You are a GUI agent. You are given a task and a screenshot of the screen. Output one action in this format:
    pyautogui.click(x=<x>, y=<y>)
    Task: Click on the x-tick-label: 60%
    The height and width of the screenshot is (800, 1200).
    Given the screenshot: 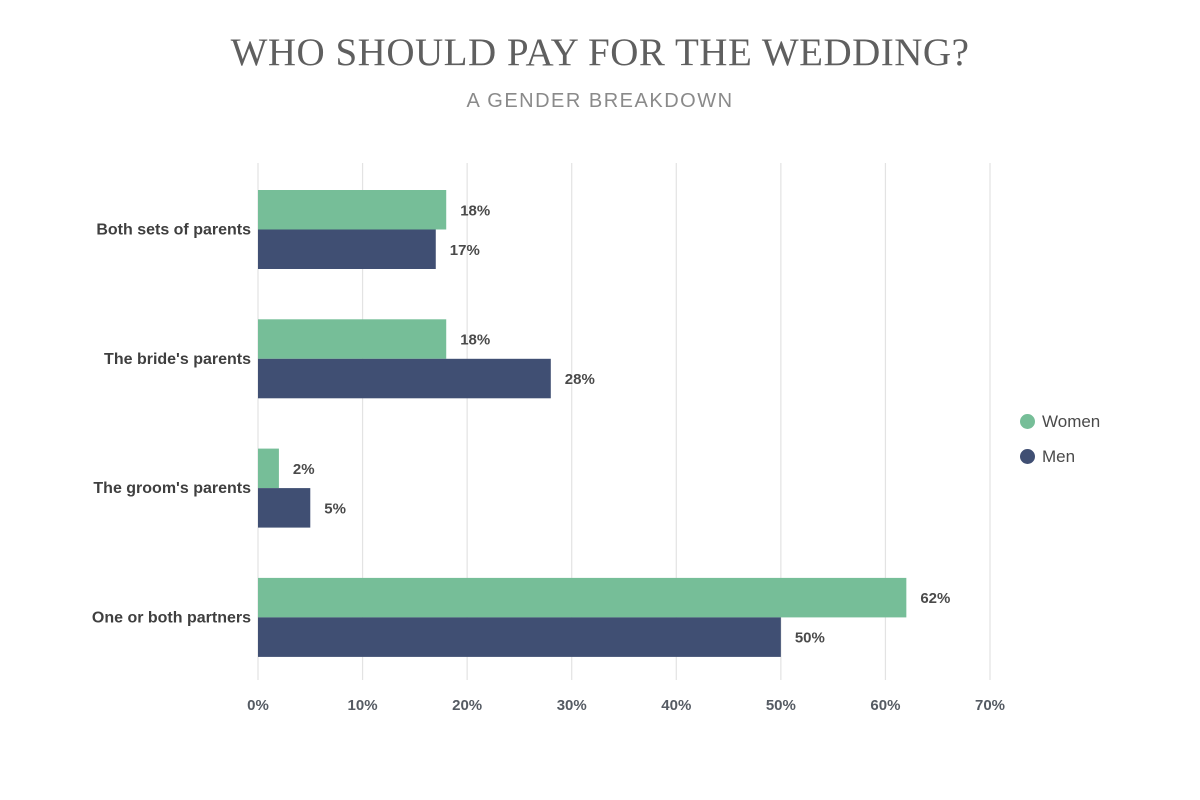 What is the action you would take?
    pyautogui.click(x=885, y=705)
    